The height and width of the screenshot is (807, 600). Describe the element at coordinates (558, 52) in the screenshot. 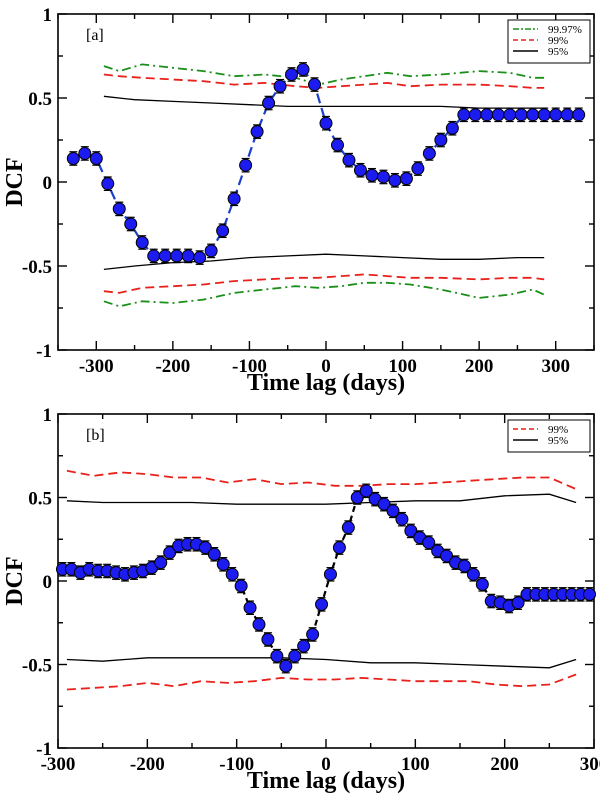

I see `legend-label: 95%` at that location.